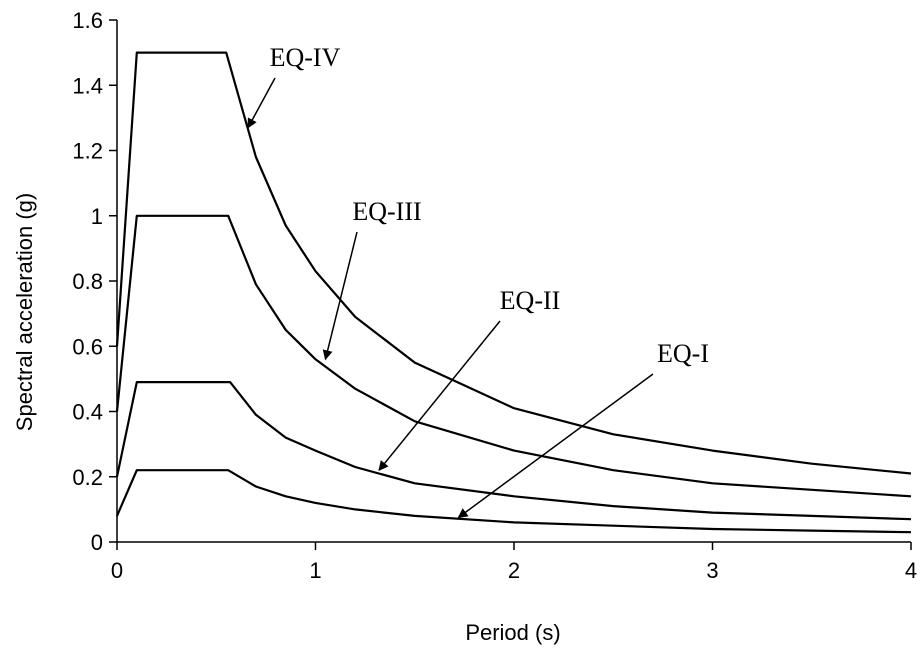 The image size is (921, 650). Describe the element at coordinates (87, 151) in the screenshot. I see `y-tick-label: 1.2` at that location.